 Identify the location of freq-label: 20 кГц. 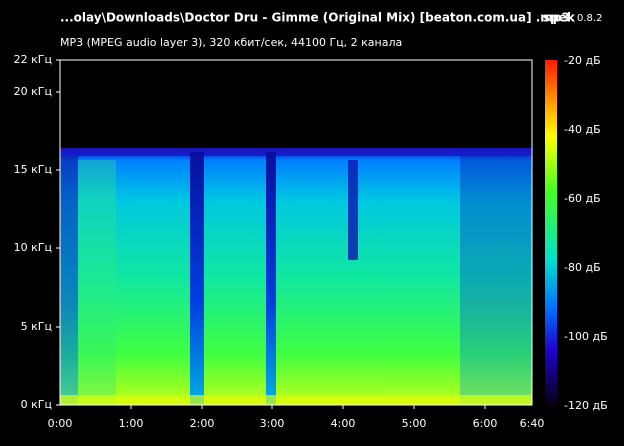
(33, 91).